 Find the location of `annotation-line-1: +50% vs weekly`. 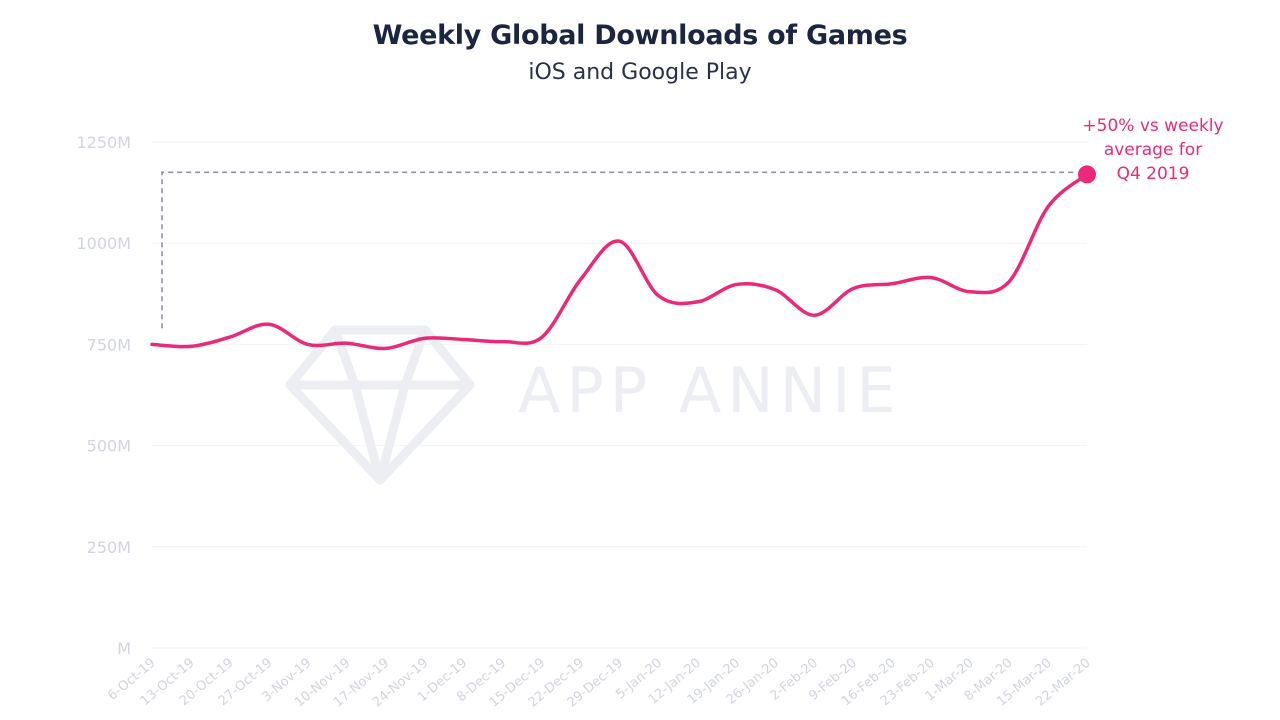

annotation-line-1: +50% vs weekly is located at coordinates (1152, 126).